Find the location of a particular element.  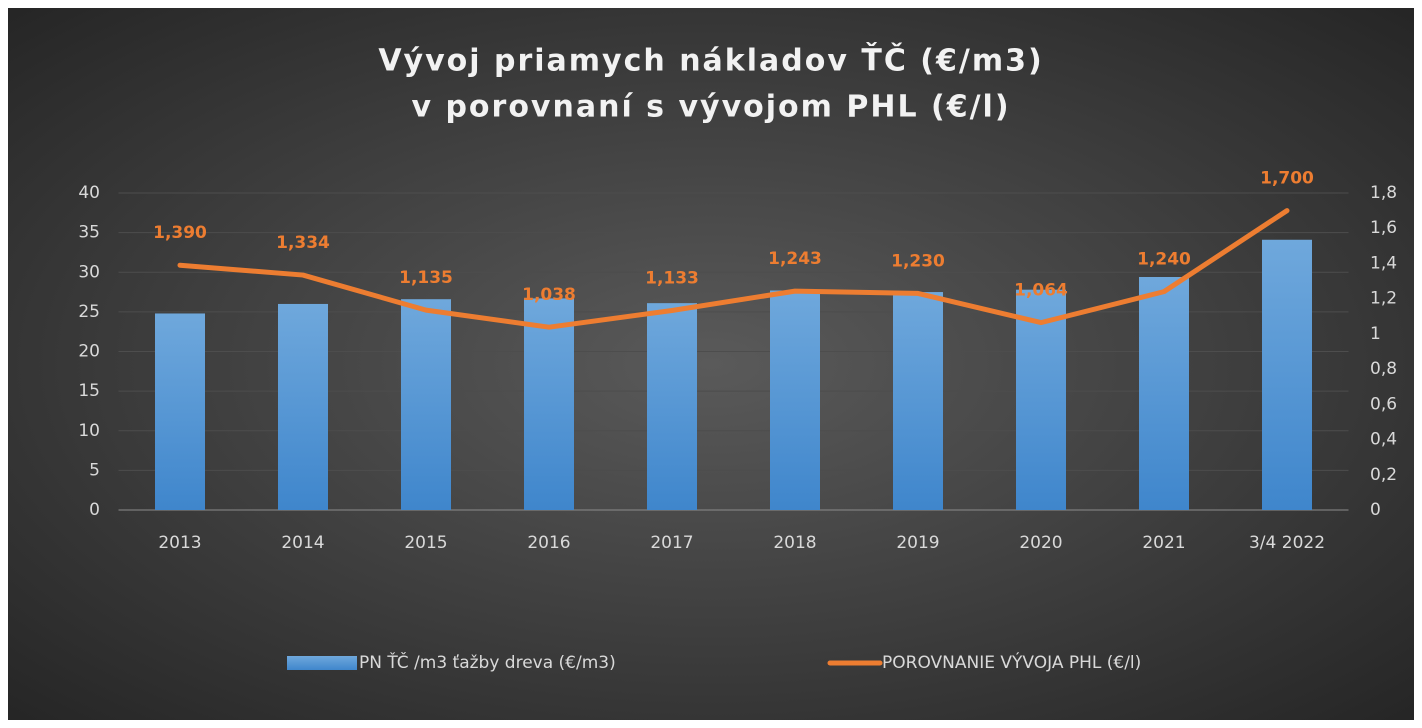

x-tick-label: 2017 is located at coordinates (671, 543).